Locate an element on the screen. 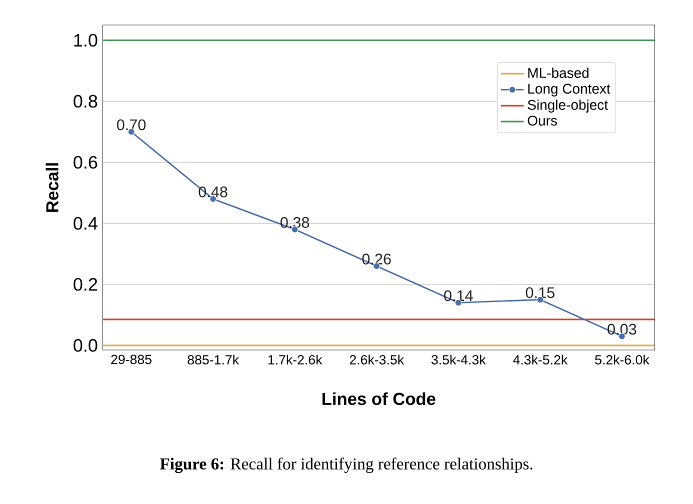 This screenshot has width=693, height=504. x-tick-label: 5.2k-6.0k is located at coordinates (622, 359).